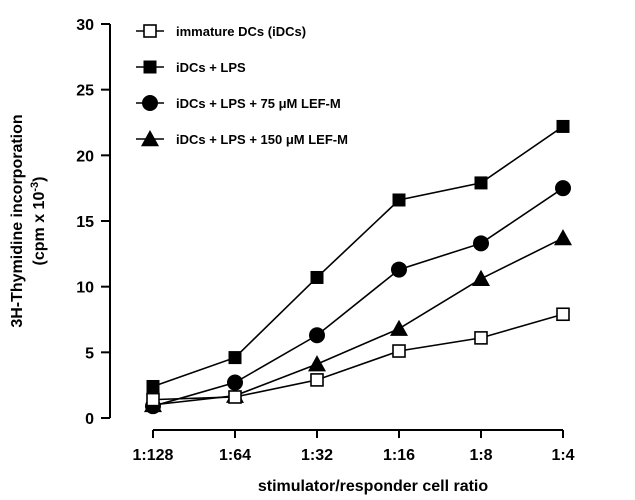  Describe the element at coordinates (85, 156) in the screenshot. I see `y-tick-label: 20` at that location.